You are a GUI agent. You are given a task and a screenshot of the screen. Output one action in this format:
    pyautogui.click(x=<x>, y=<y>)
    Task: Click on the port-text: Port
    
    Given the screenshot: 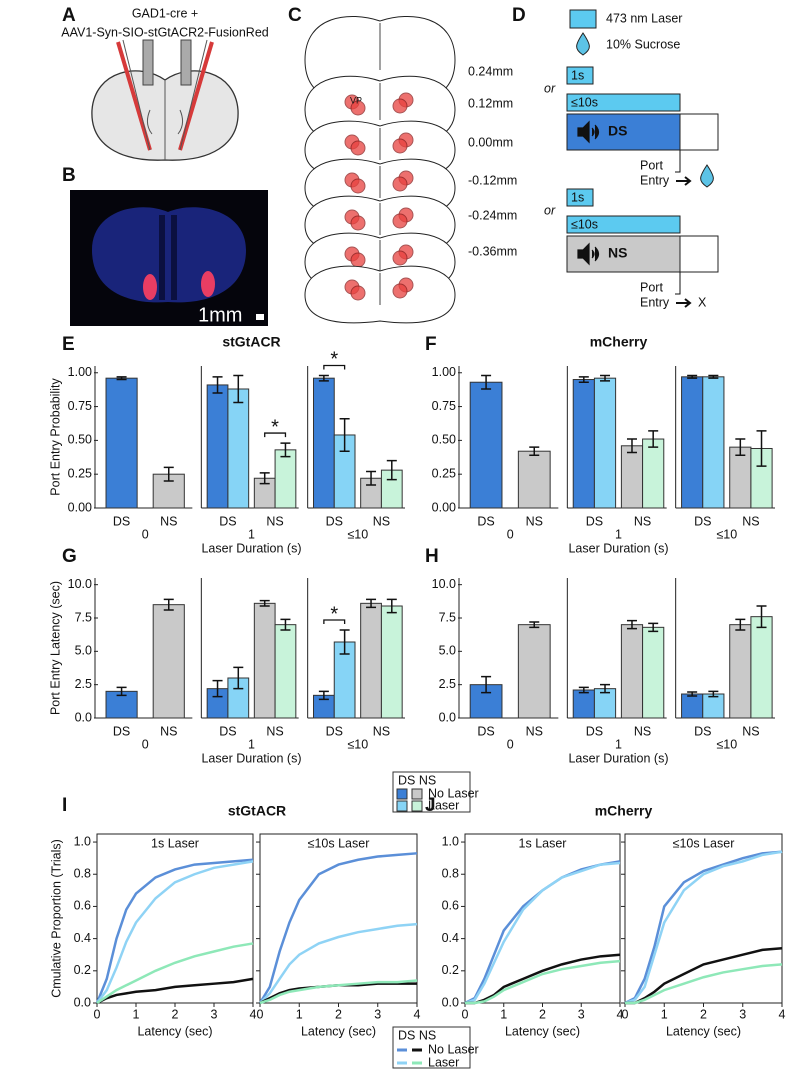 What is the action you would take?
    pyautogui.click(x=651, y=287)
    